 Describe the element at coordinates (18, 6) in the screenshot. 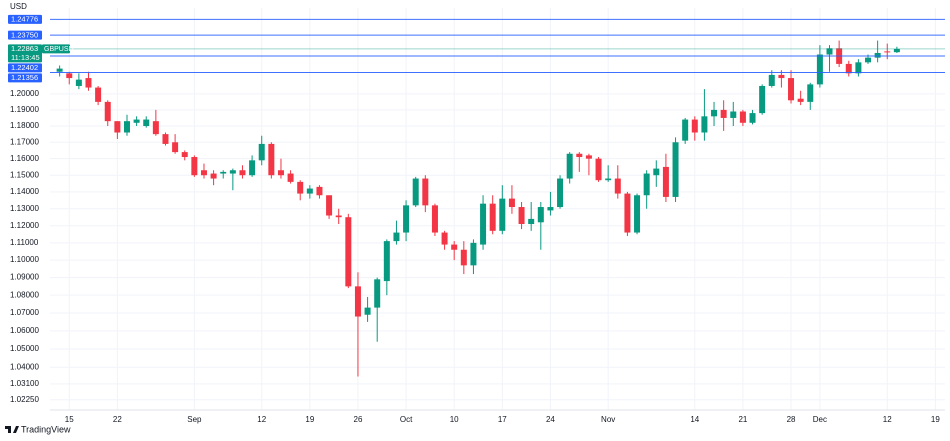

I see `y-axis-label: USD` at that location.